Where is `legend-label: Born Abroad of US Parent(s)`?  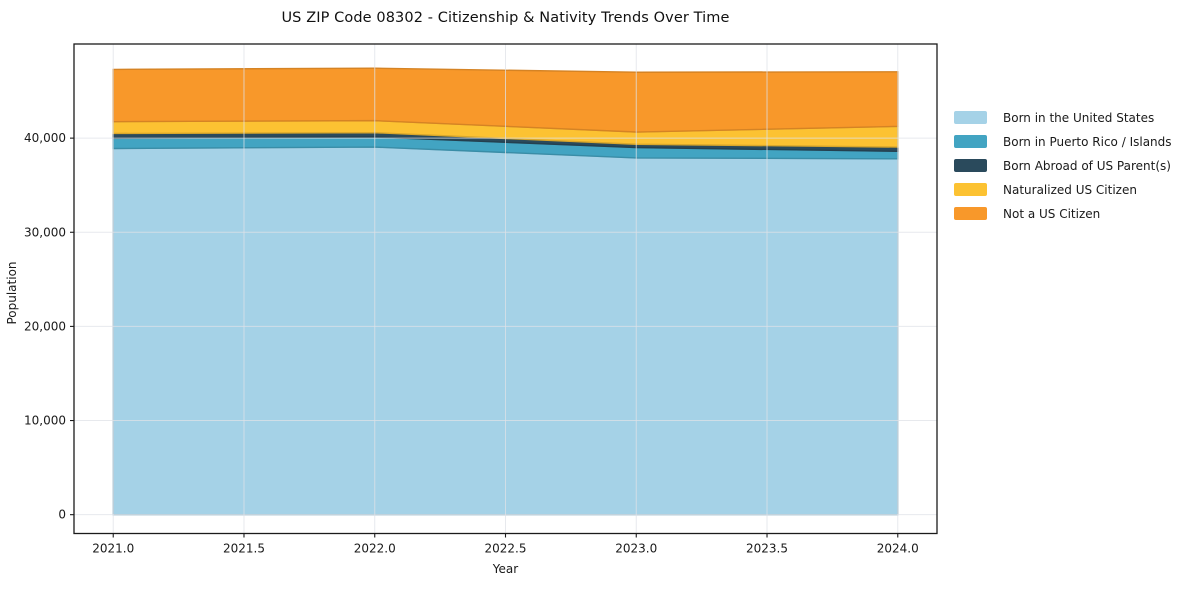 legend-label: Born Abroad of US Parent(s) is located at coordinates (1087, 165).